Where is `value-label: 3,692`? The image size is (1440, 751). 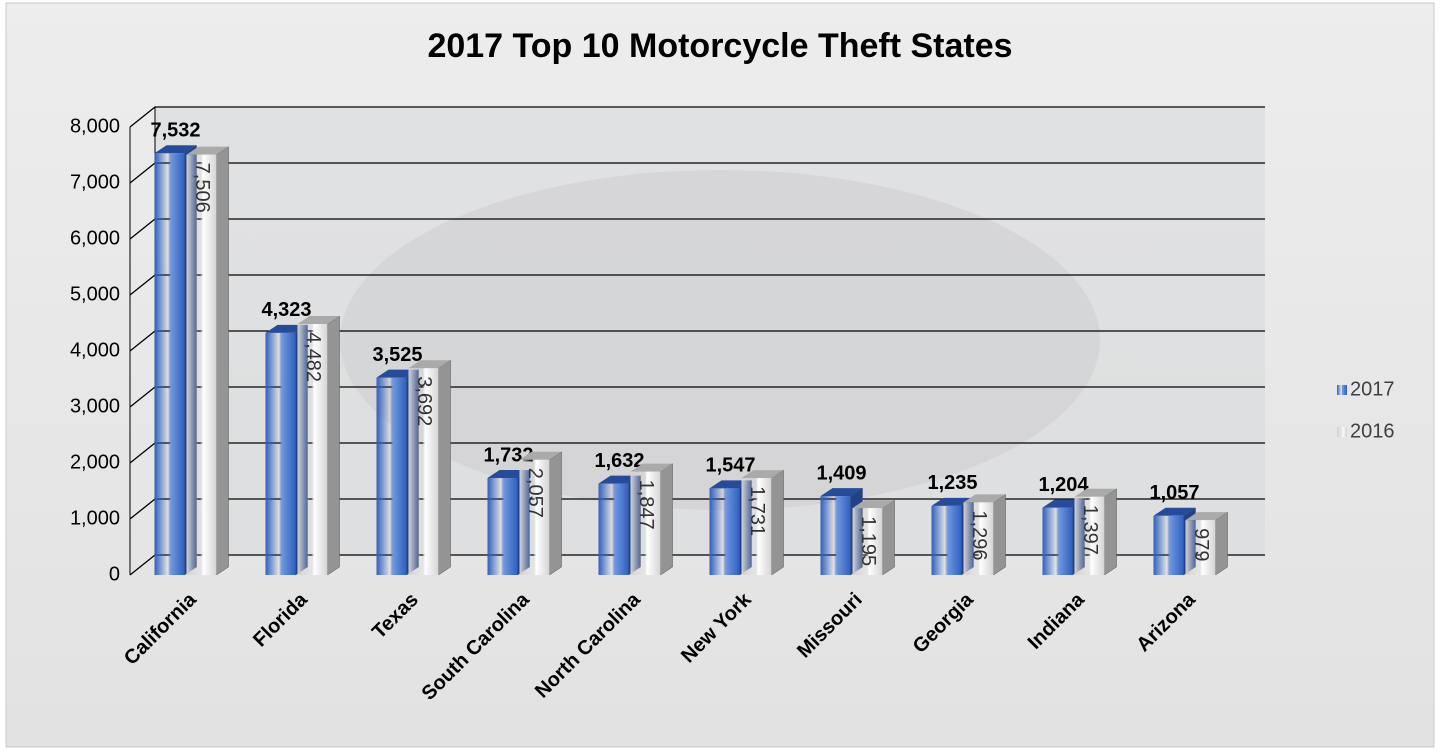 value-label: 3,692 is located at coordinates (424, 401).